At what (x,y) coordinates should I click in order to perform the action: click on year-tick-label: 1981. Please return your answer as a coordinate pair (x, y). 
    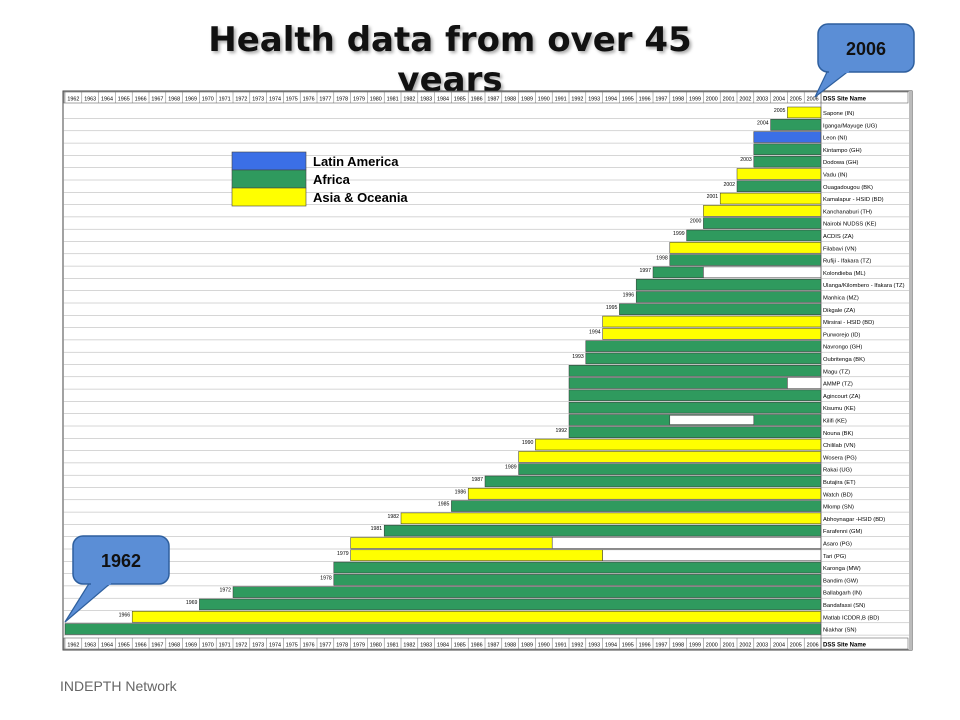
    Looking at the image, I should click on (393, 99).